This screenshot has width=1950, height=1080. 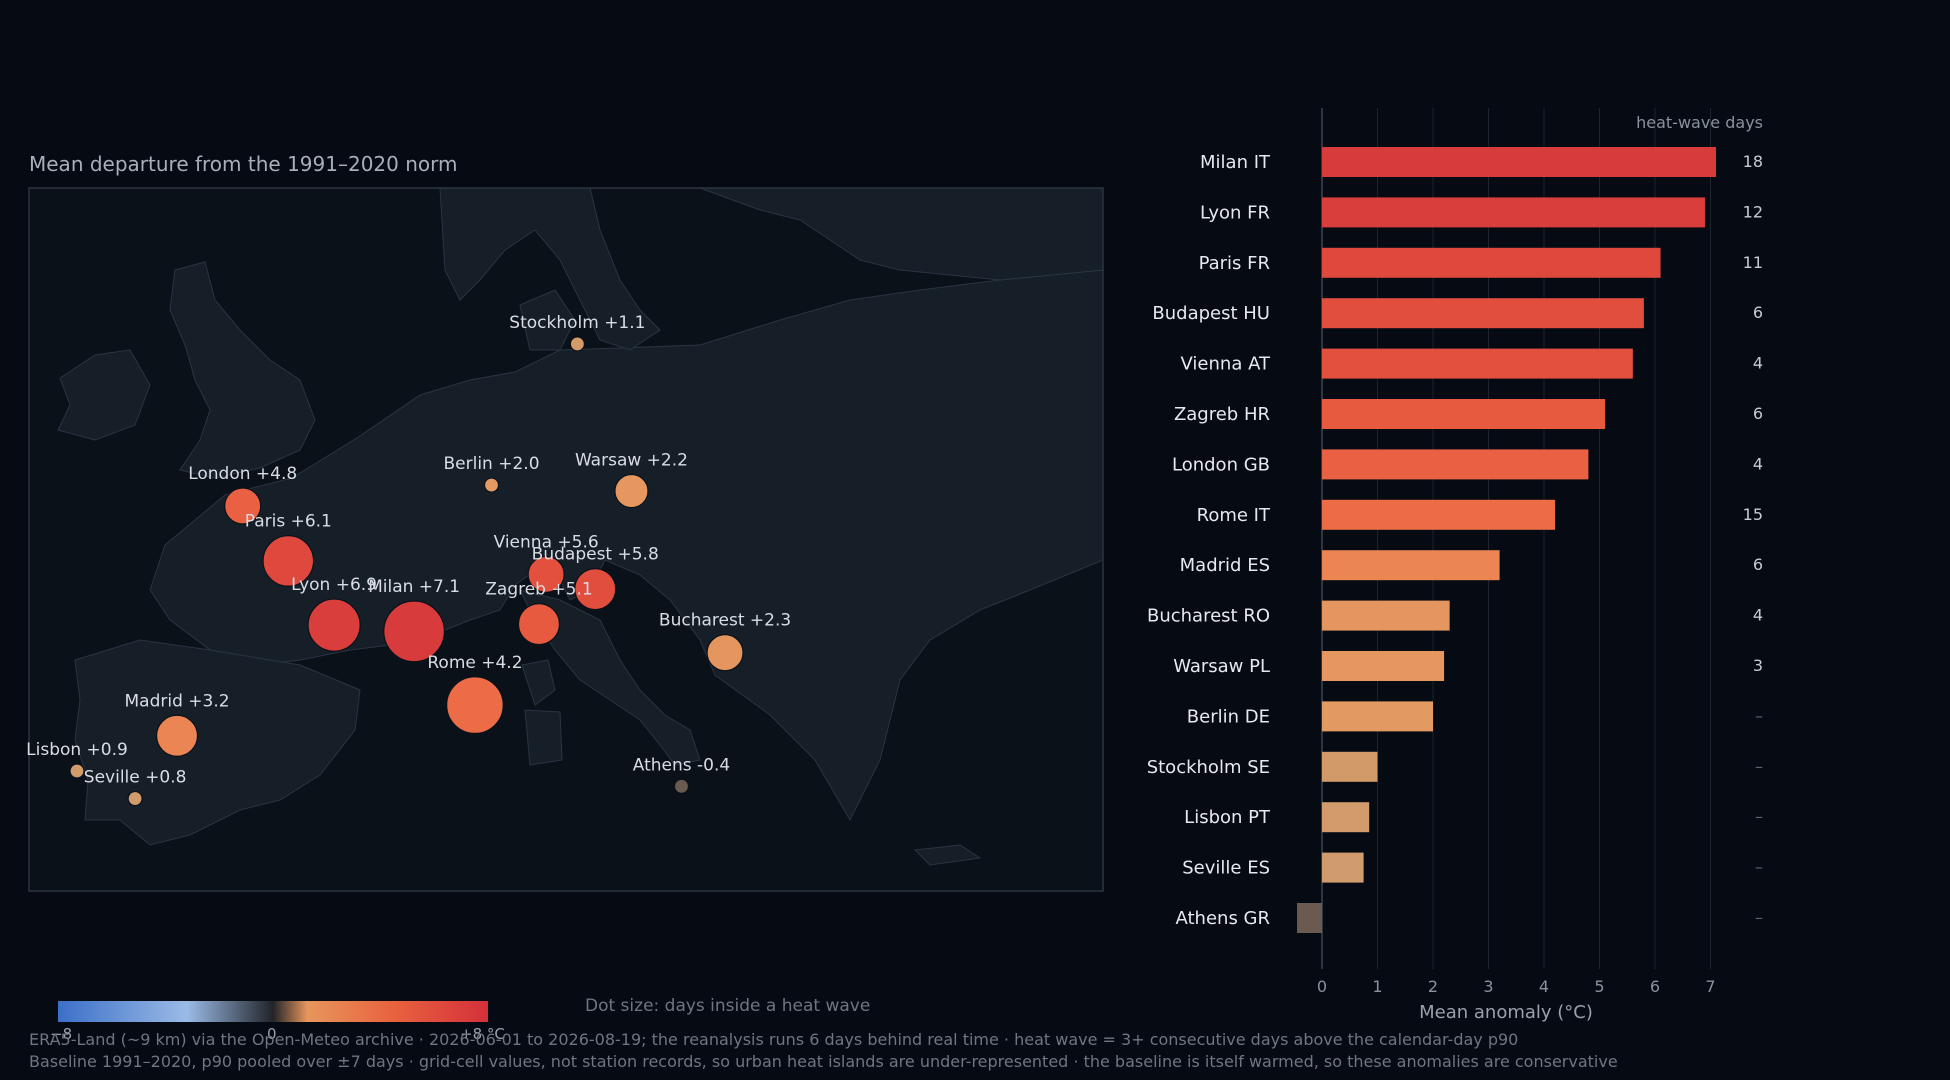 I want to click on category-label: Madrid ES, so click(x=1225, y=565).